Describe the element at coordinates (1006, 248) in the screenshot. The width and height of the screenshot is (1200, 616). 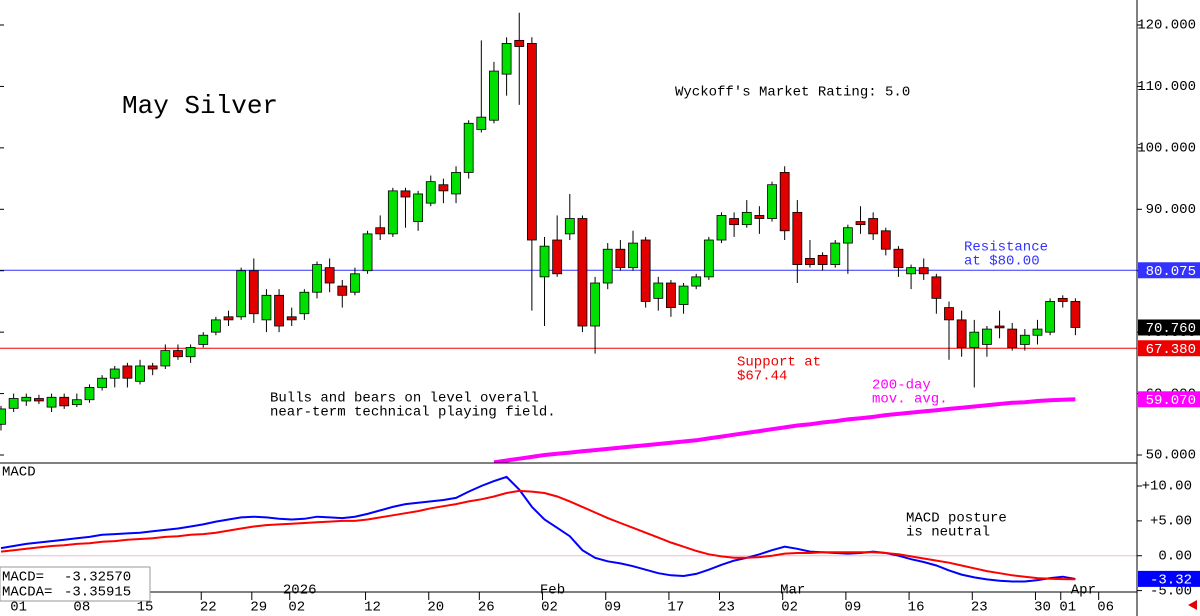
I see `annotation: Resistance` at that location.